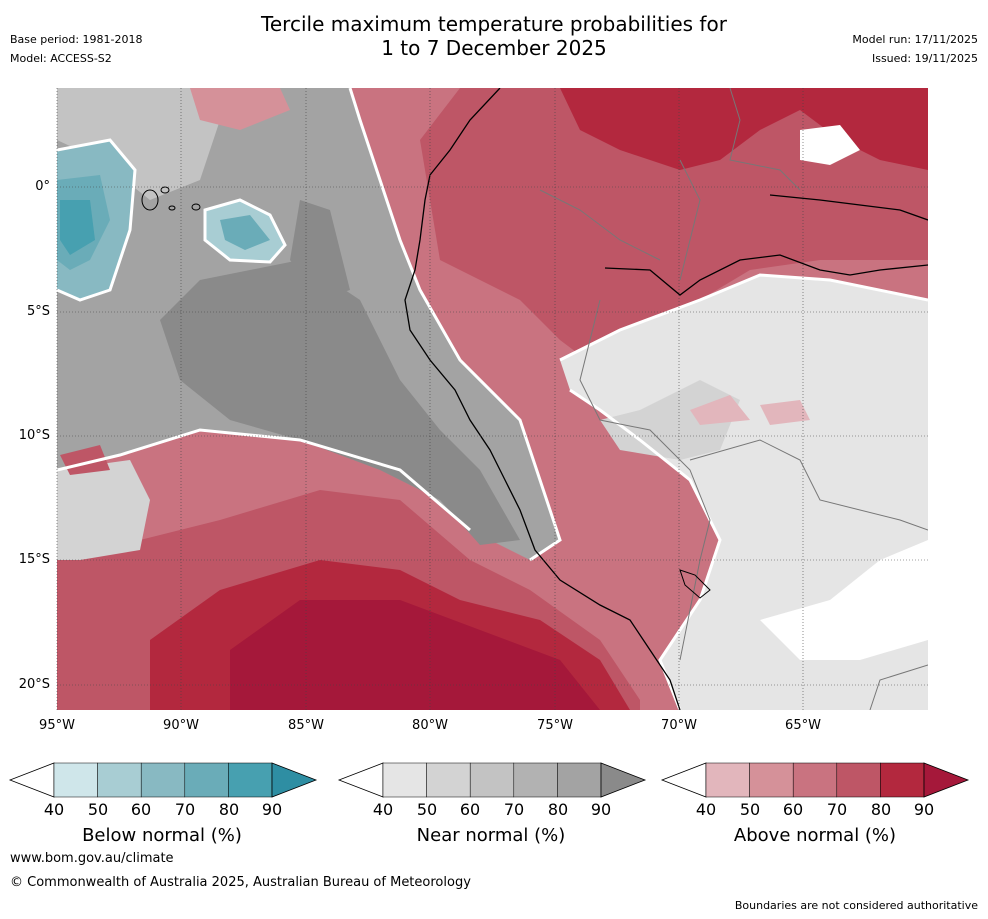  I want to click on colorbar-strip, so click(489, 780).